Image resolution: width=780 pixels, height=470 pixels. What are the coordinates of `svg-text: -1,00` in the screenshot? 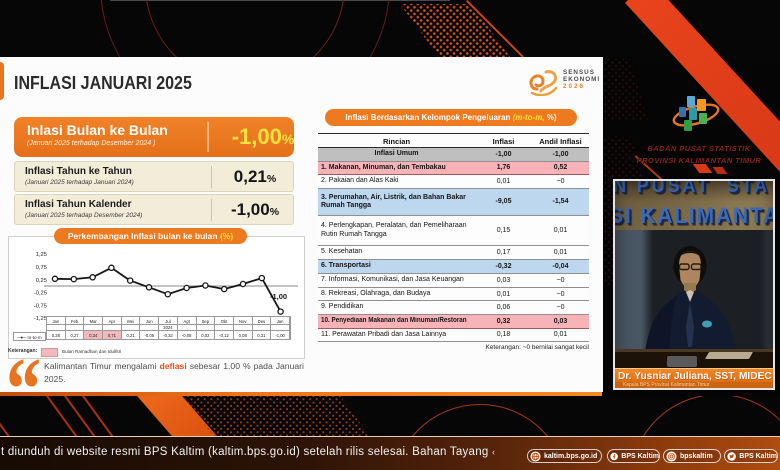 It's located at (278, 296).